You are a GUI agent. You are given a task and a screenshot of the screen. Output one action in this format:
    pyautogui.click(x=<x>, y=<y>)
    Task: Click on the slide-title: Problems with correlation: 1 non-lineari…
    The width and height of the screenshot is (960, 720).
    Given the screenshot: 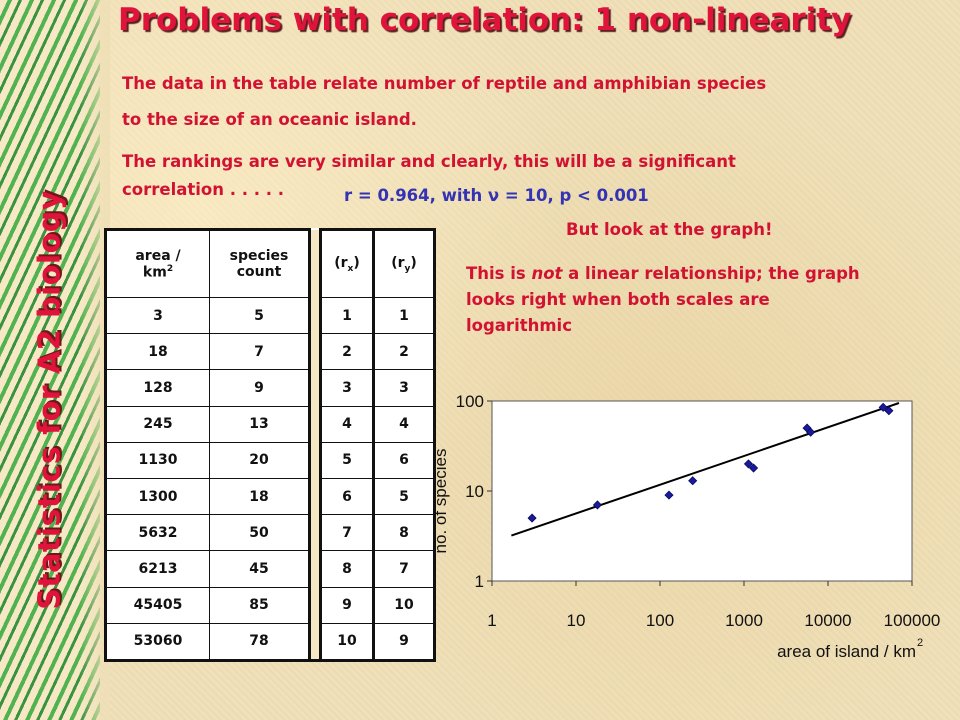 What is the action you would take?
    pyautogui.click(x=485, y=20)
    